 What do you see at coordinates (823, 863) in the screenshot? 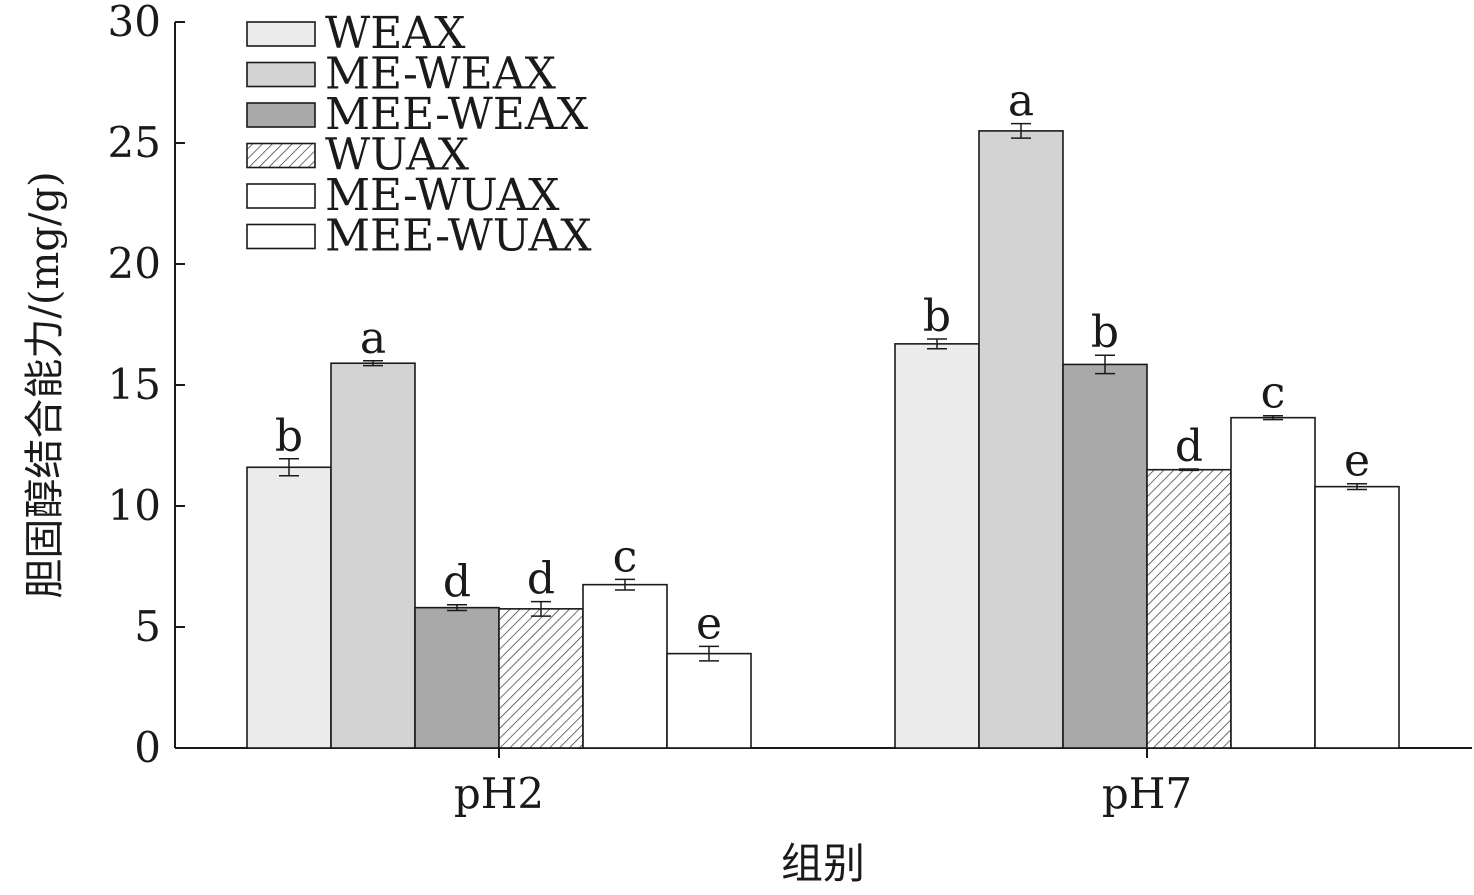
I see `x-axis-title: 组别` at bounding box center [823, 863].